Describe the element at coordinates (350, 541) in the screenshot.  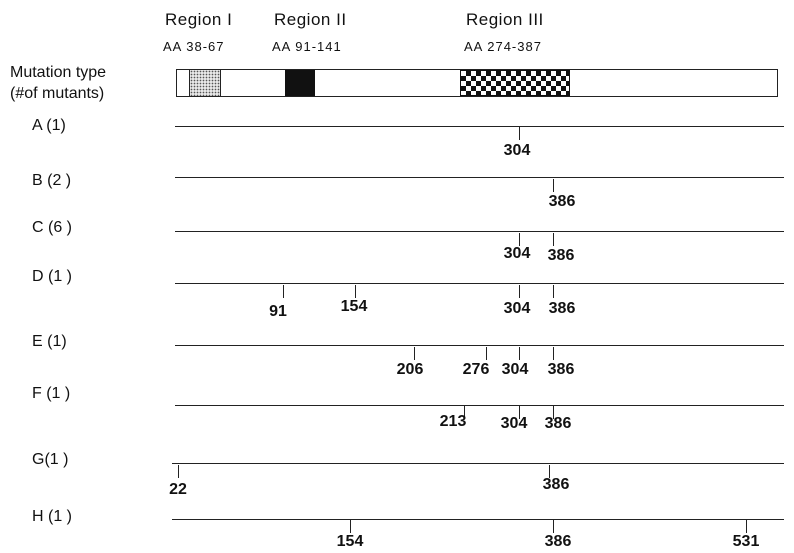
I see `position-h-154: 154` at that location.